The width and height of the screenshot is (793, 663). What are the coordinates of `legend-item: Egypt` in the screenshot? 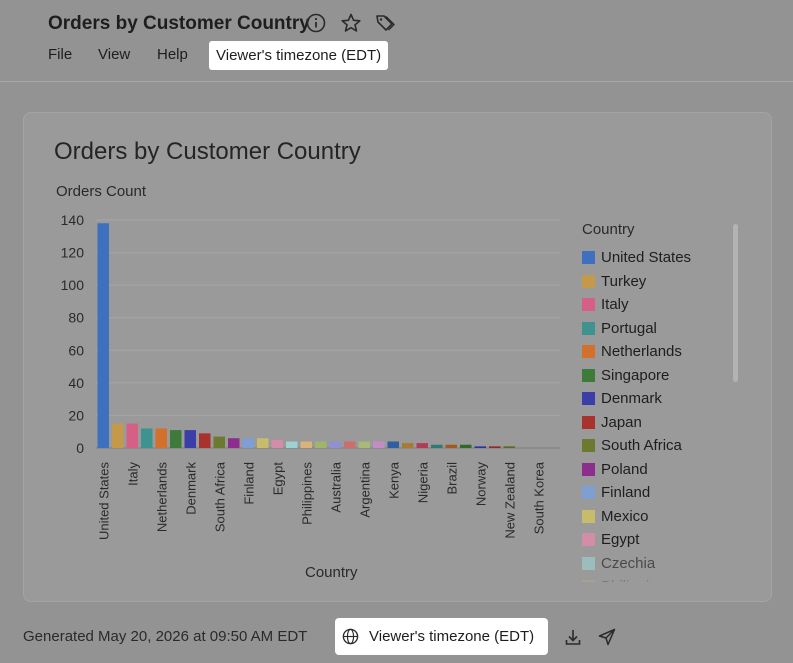 It's located at (657, 540).